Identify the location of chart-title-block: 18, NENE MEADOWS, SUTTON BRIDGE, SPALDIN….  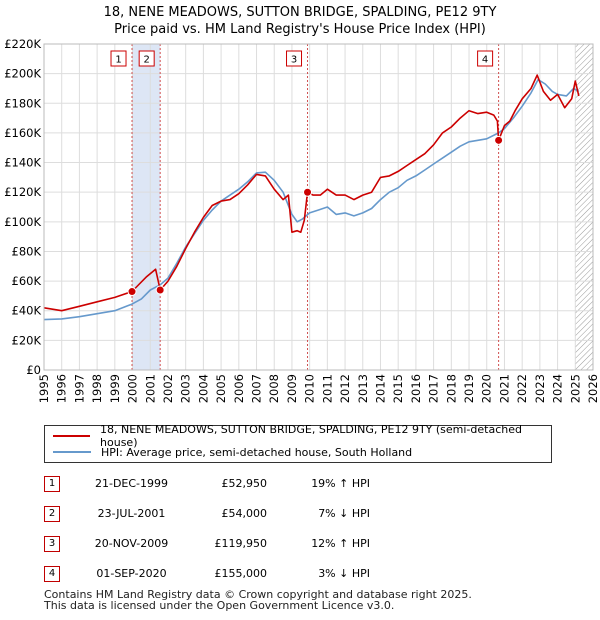
(300, 21).